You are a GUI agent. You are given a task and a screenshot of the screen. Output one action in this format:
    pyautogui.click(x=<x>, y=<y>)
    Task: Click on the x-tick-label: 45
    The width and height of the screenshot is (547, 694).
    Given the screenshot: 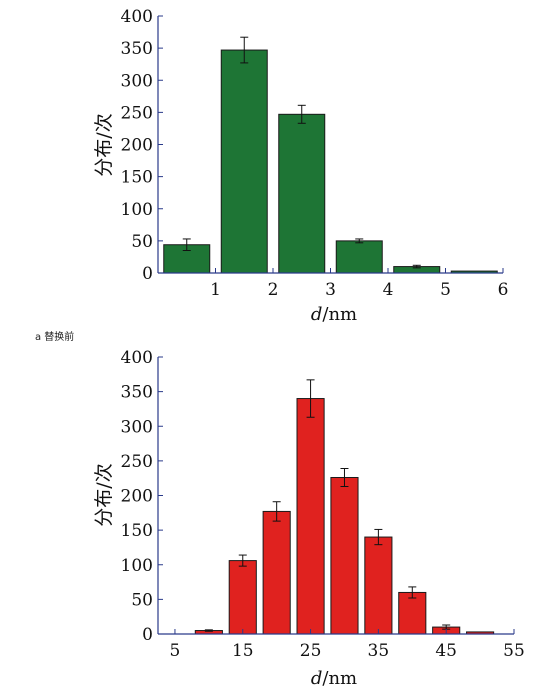 What is the action you would take?
    pyautogui.click(x=446, y=651)
    